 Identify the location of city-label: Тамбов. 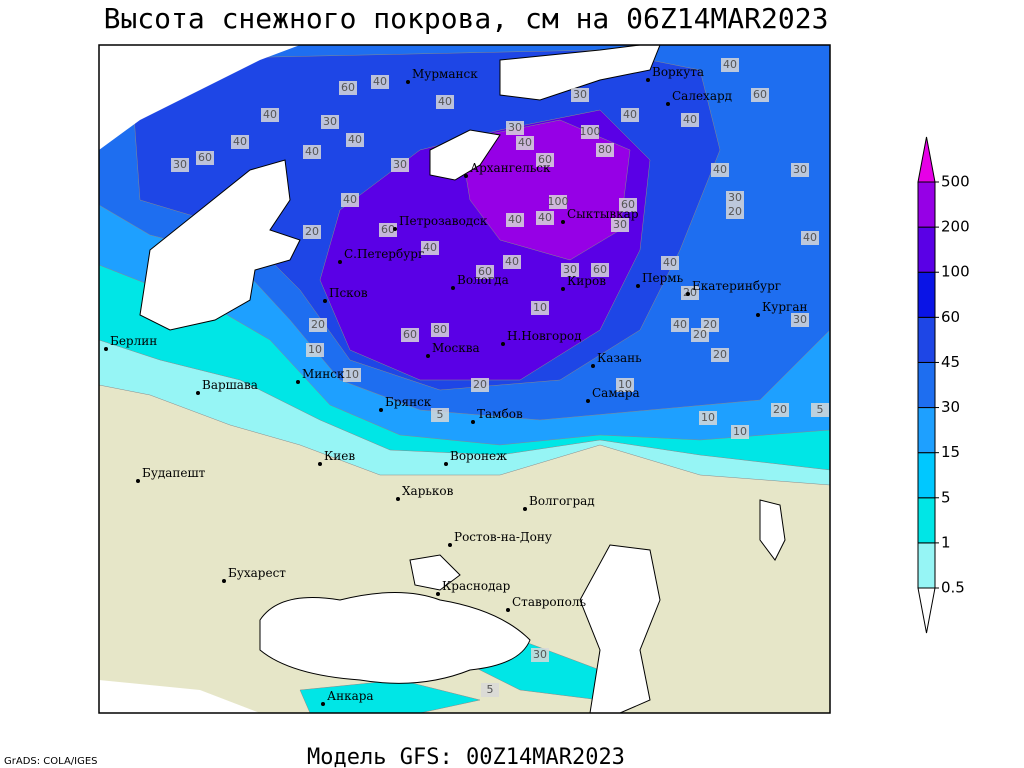
(500, 414).